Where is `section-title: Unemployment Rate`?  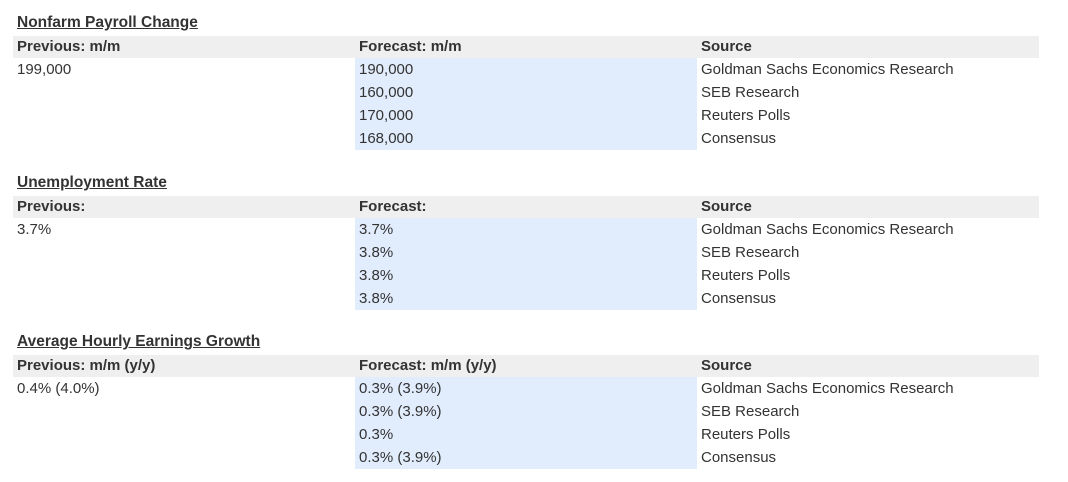
section-title: Unemployment Rate is located at coordinates (92, 182).